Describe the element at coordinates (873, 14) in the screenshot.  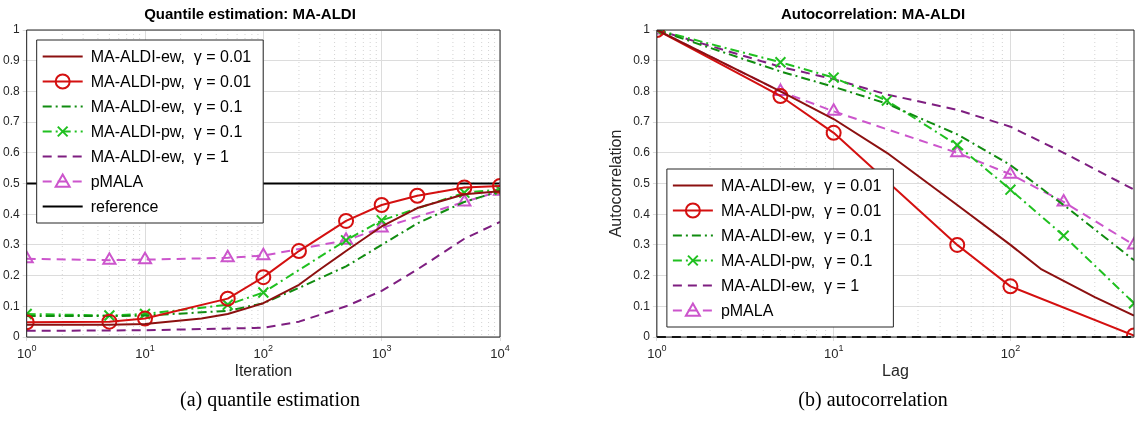
I see `chart-title: Autocorrelation: MA-ALDI` at that location.